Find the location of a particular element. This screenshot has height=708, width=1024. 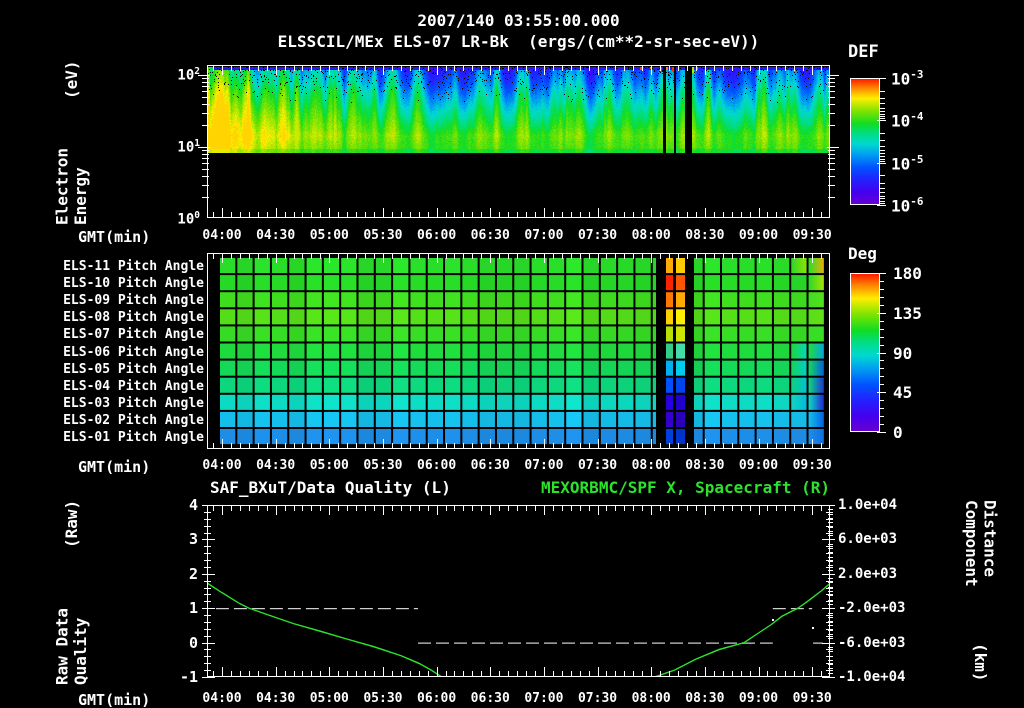

deg-colorbar-tick-label: 180 is located at coordinates (907, 273).